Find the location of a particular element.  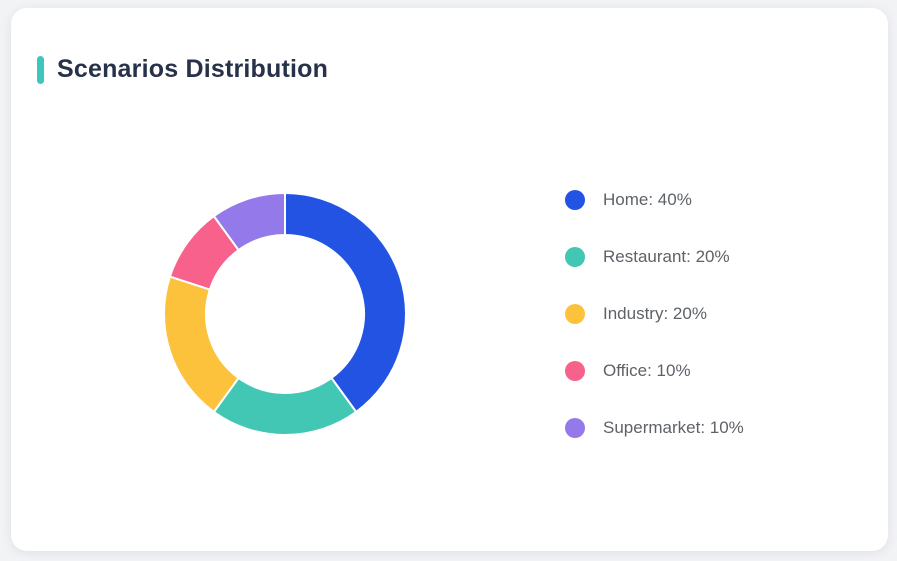

legend-label: Home: 40% is located at coordinates (647, 199).